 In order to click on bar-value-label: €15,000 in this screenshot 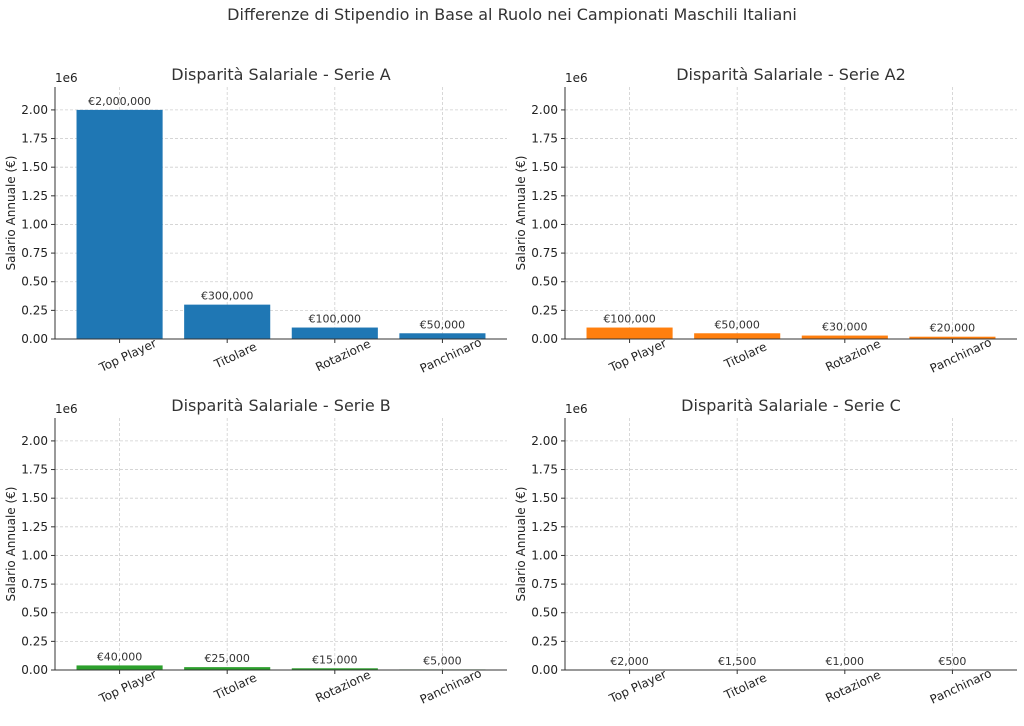, I will do `click(335, 659)`.